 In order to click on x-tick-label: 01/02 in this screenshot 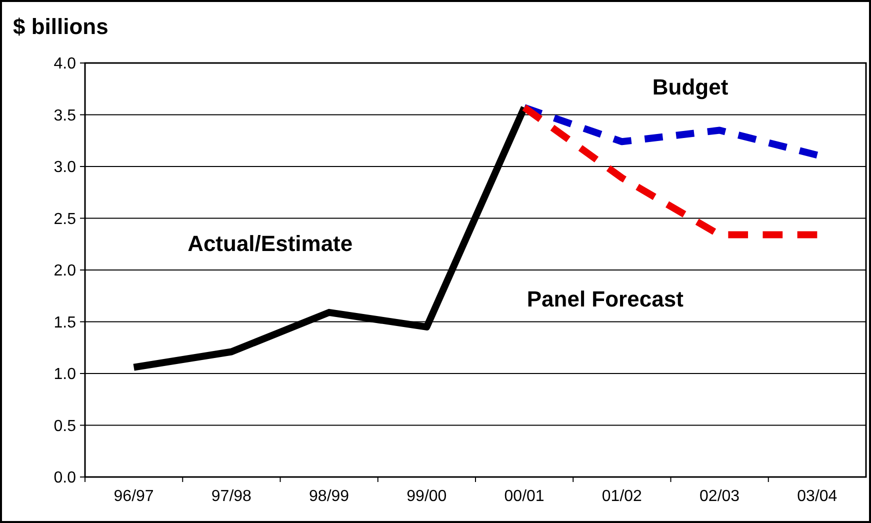, I will do `click(622, 496)`.